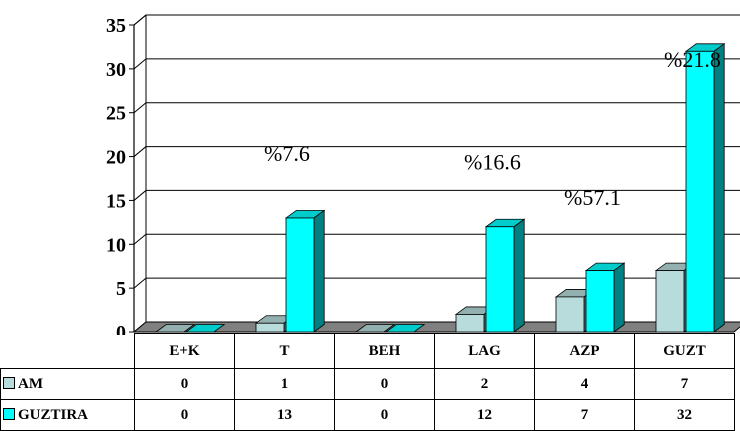 Image resolution: width=740 pixels, height=431 pixels. What do you see at coordinates (9, 382) in the screenshot?
I see `legend-swatch-am` at bounding box center [9, 382].